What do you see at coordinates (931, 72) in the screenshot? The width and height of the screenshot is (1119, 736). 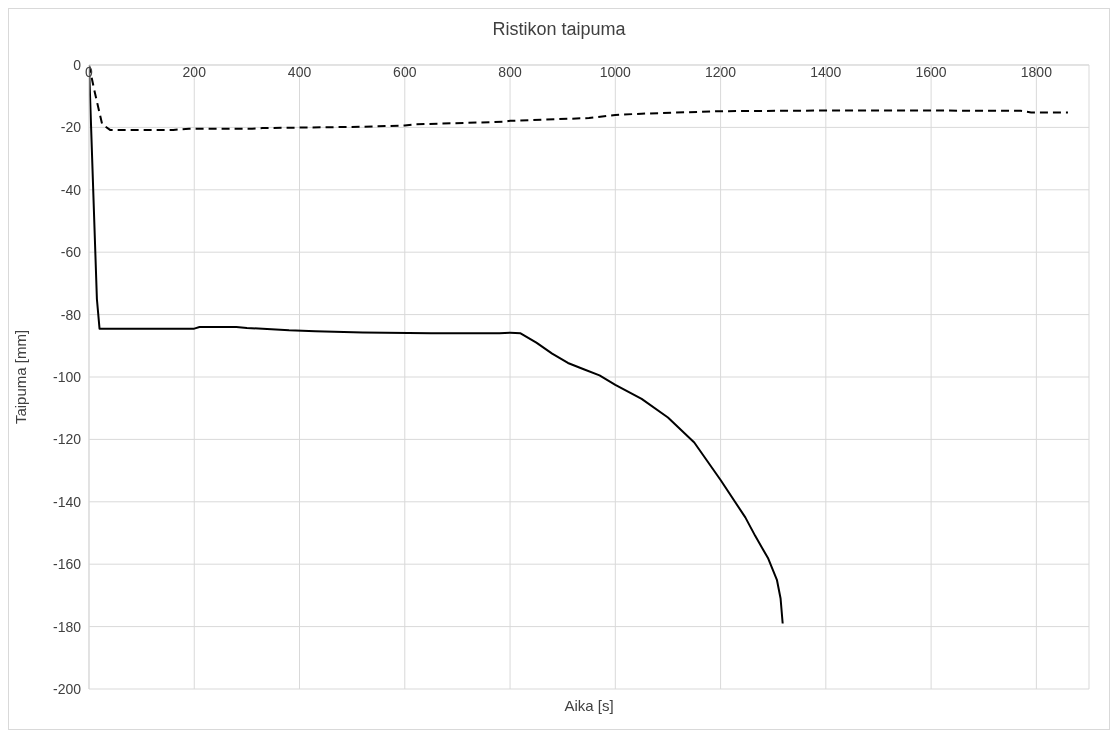 I see `x-tick-label: 1600` at bounding box center [931, 72].